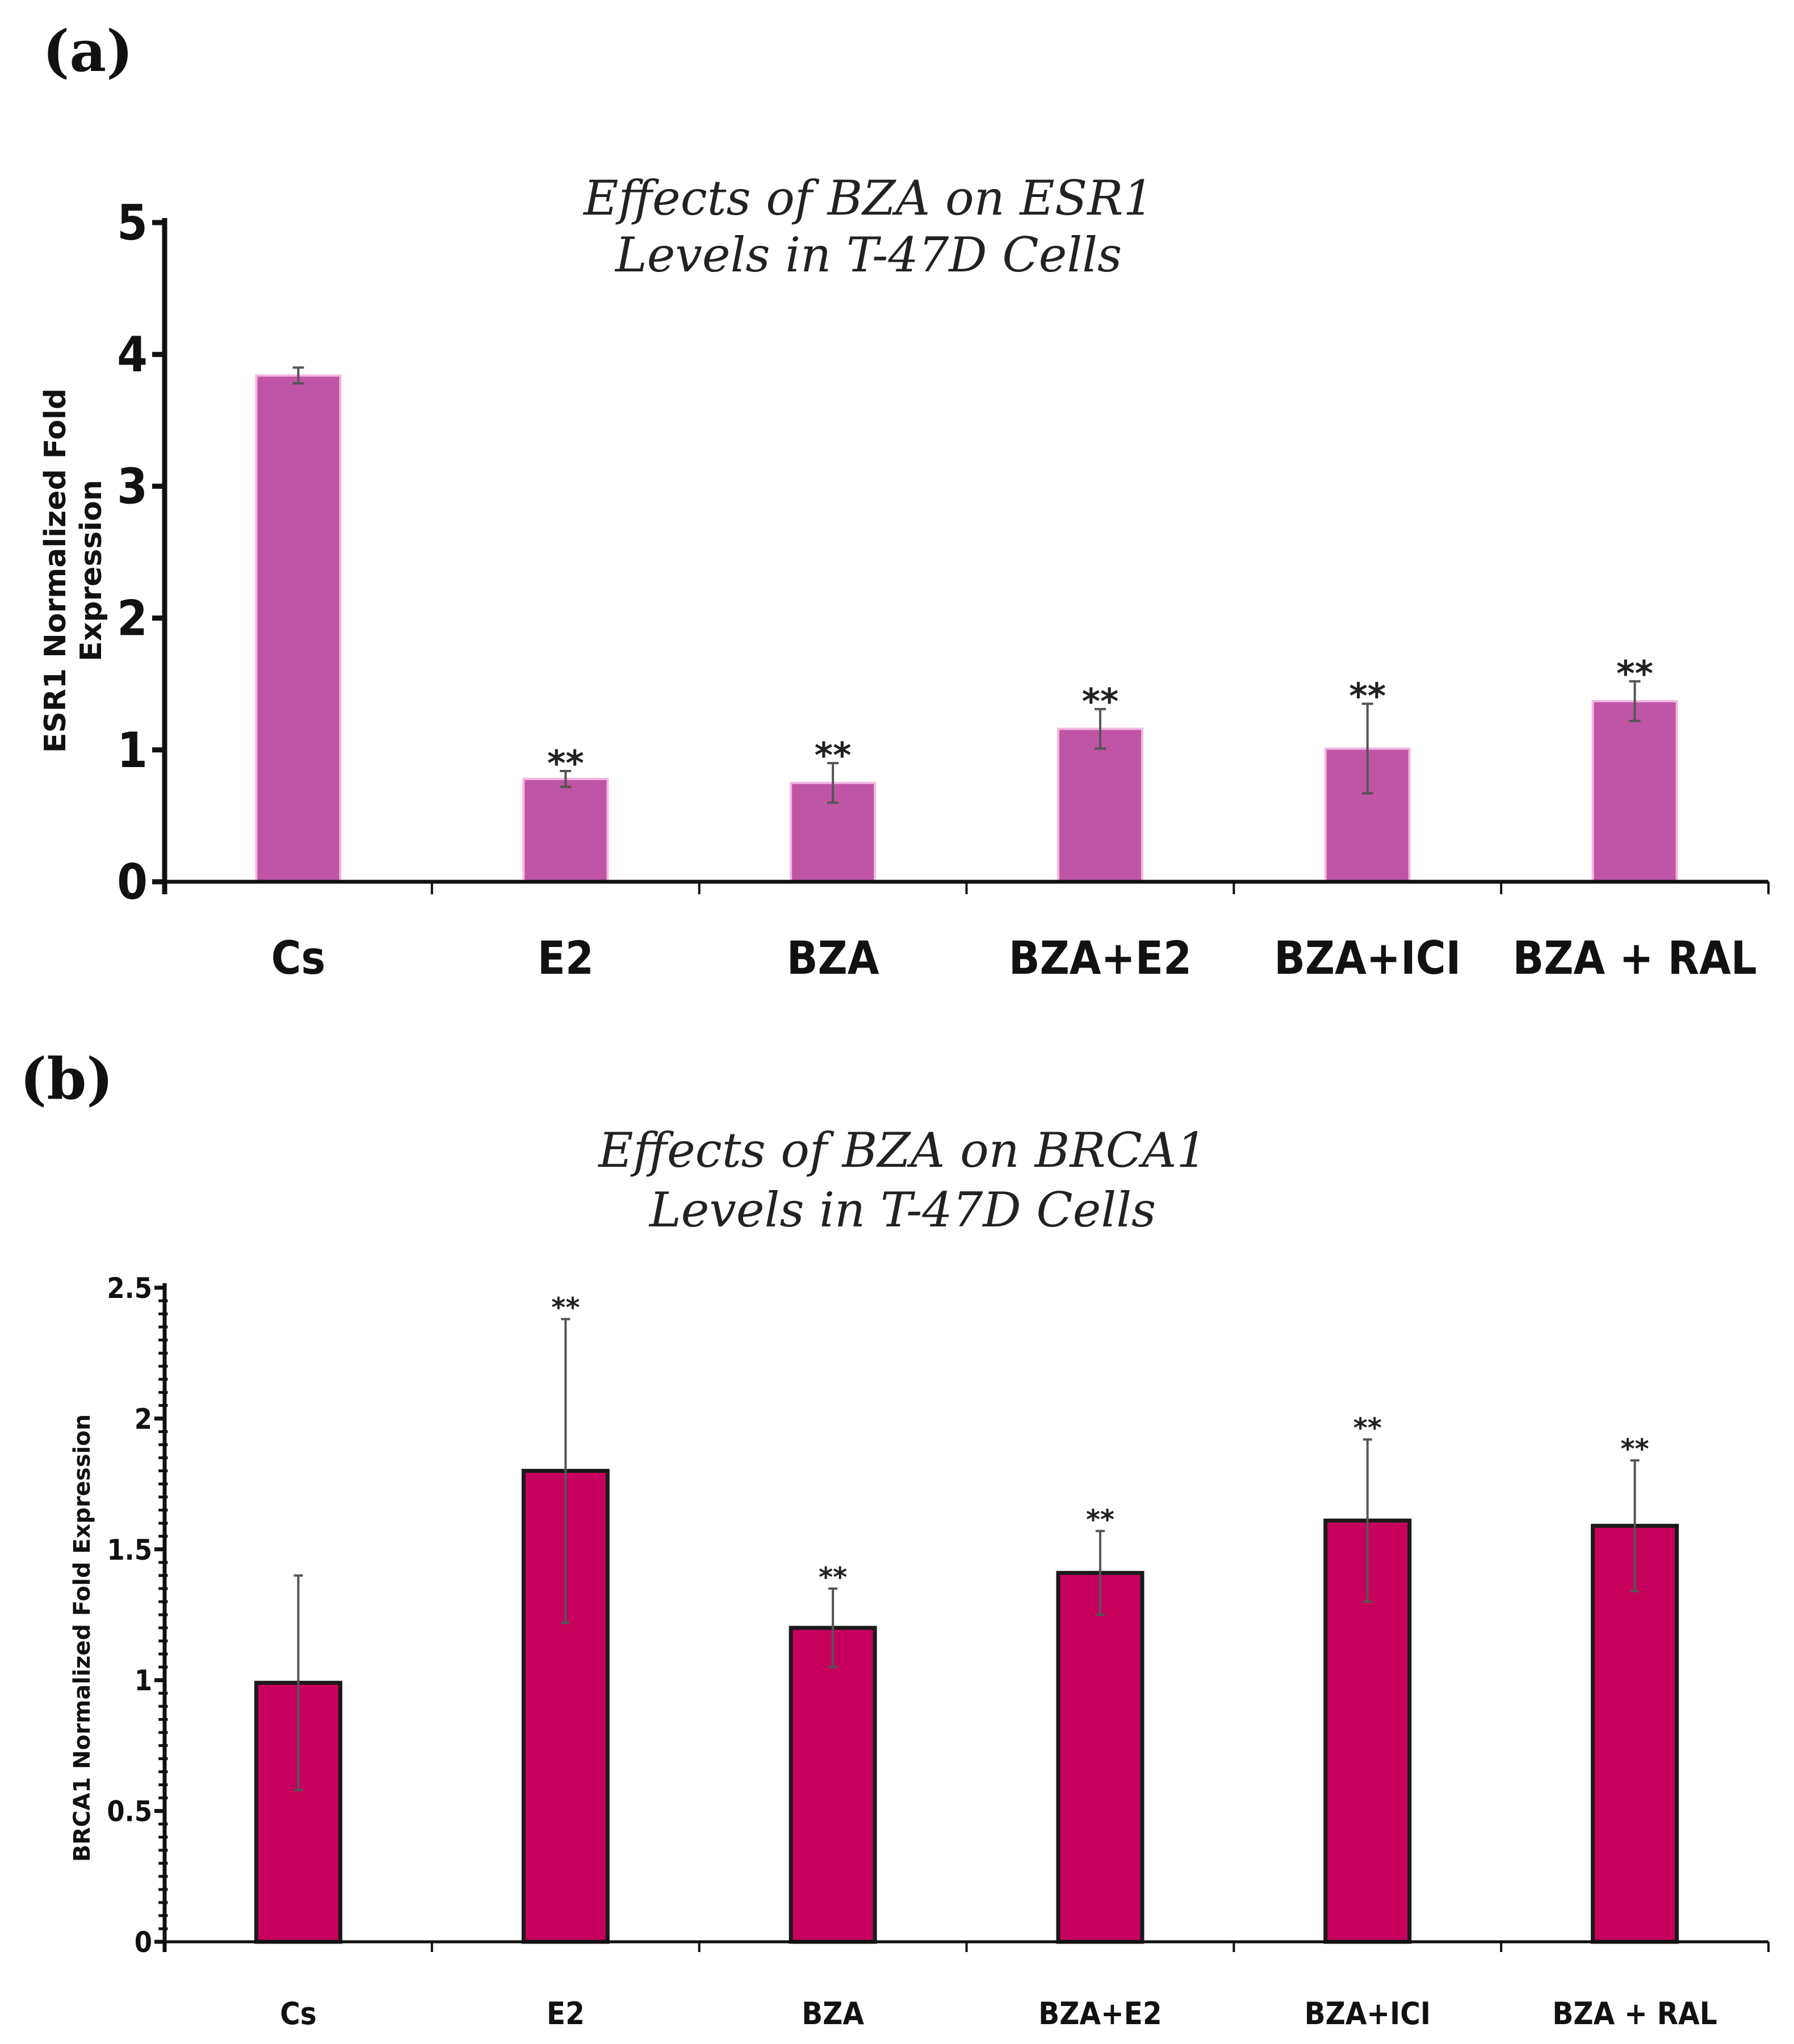 The height and width of the screenshot is (2044, 1794). Describe the element at coordinates (141, 553) in the screenshot. I see `y-axis-ticks: 0 1 2 3 4 5` at that location.